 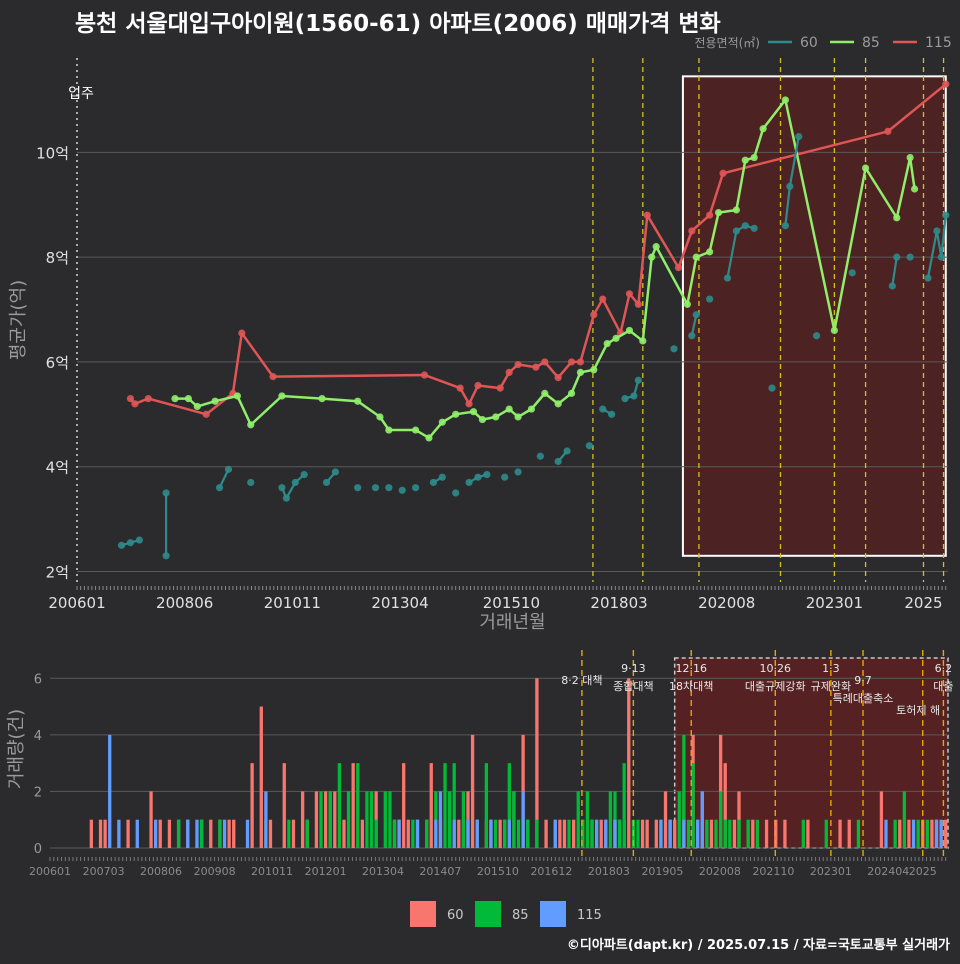 I want to click on policy-date-label: 9·7, so click(x=863, y=680).